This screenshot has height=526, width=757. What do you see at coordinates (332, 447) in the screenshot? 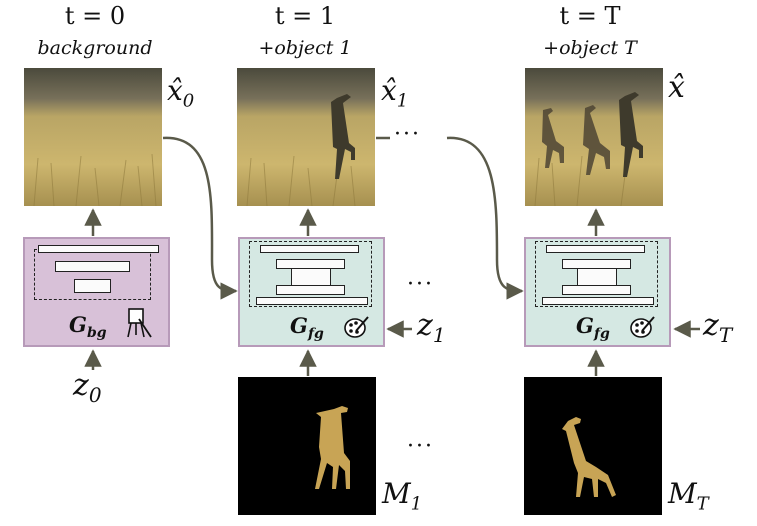
I see `giraffe-mask-shape` at bounding box center [332, 447].